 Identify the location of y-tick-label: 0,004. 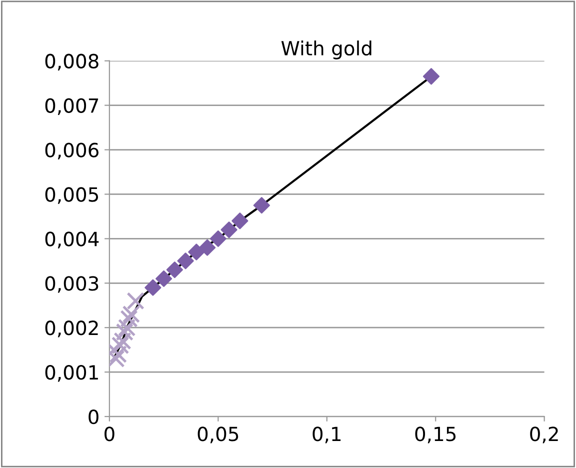
(72, 240).